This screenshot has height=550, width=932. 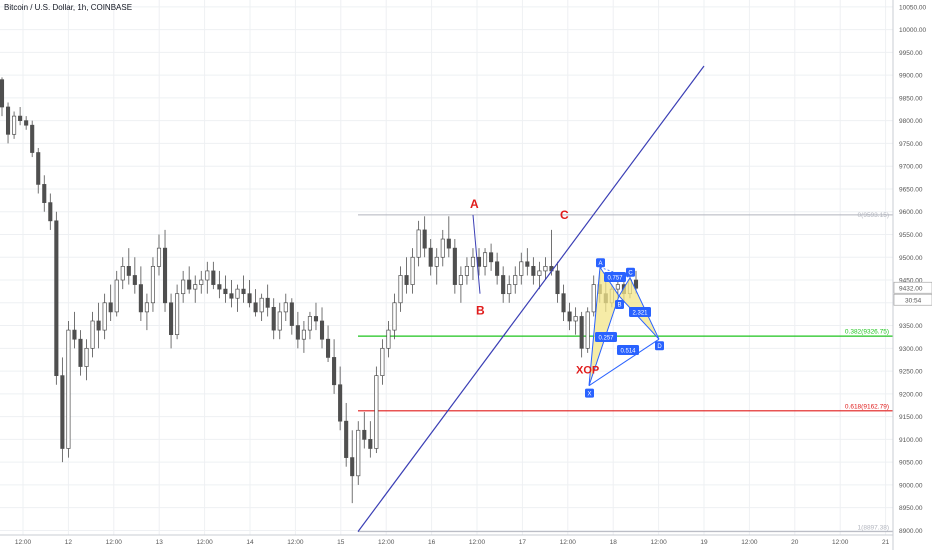 What do you see at coordinates (587, 370) in the screenshot?
I see `pattern-label: XOP` at bounding box center [587, 370].